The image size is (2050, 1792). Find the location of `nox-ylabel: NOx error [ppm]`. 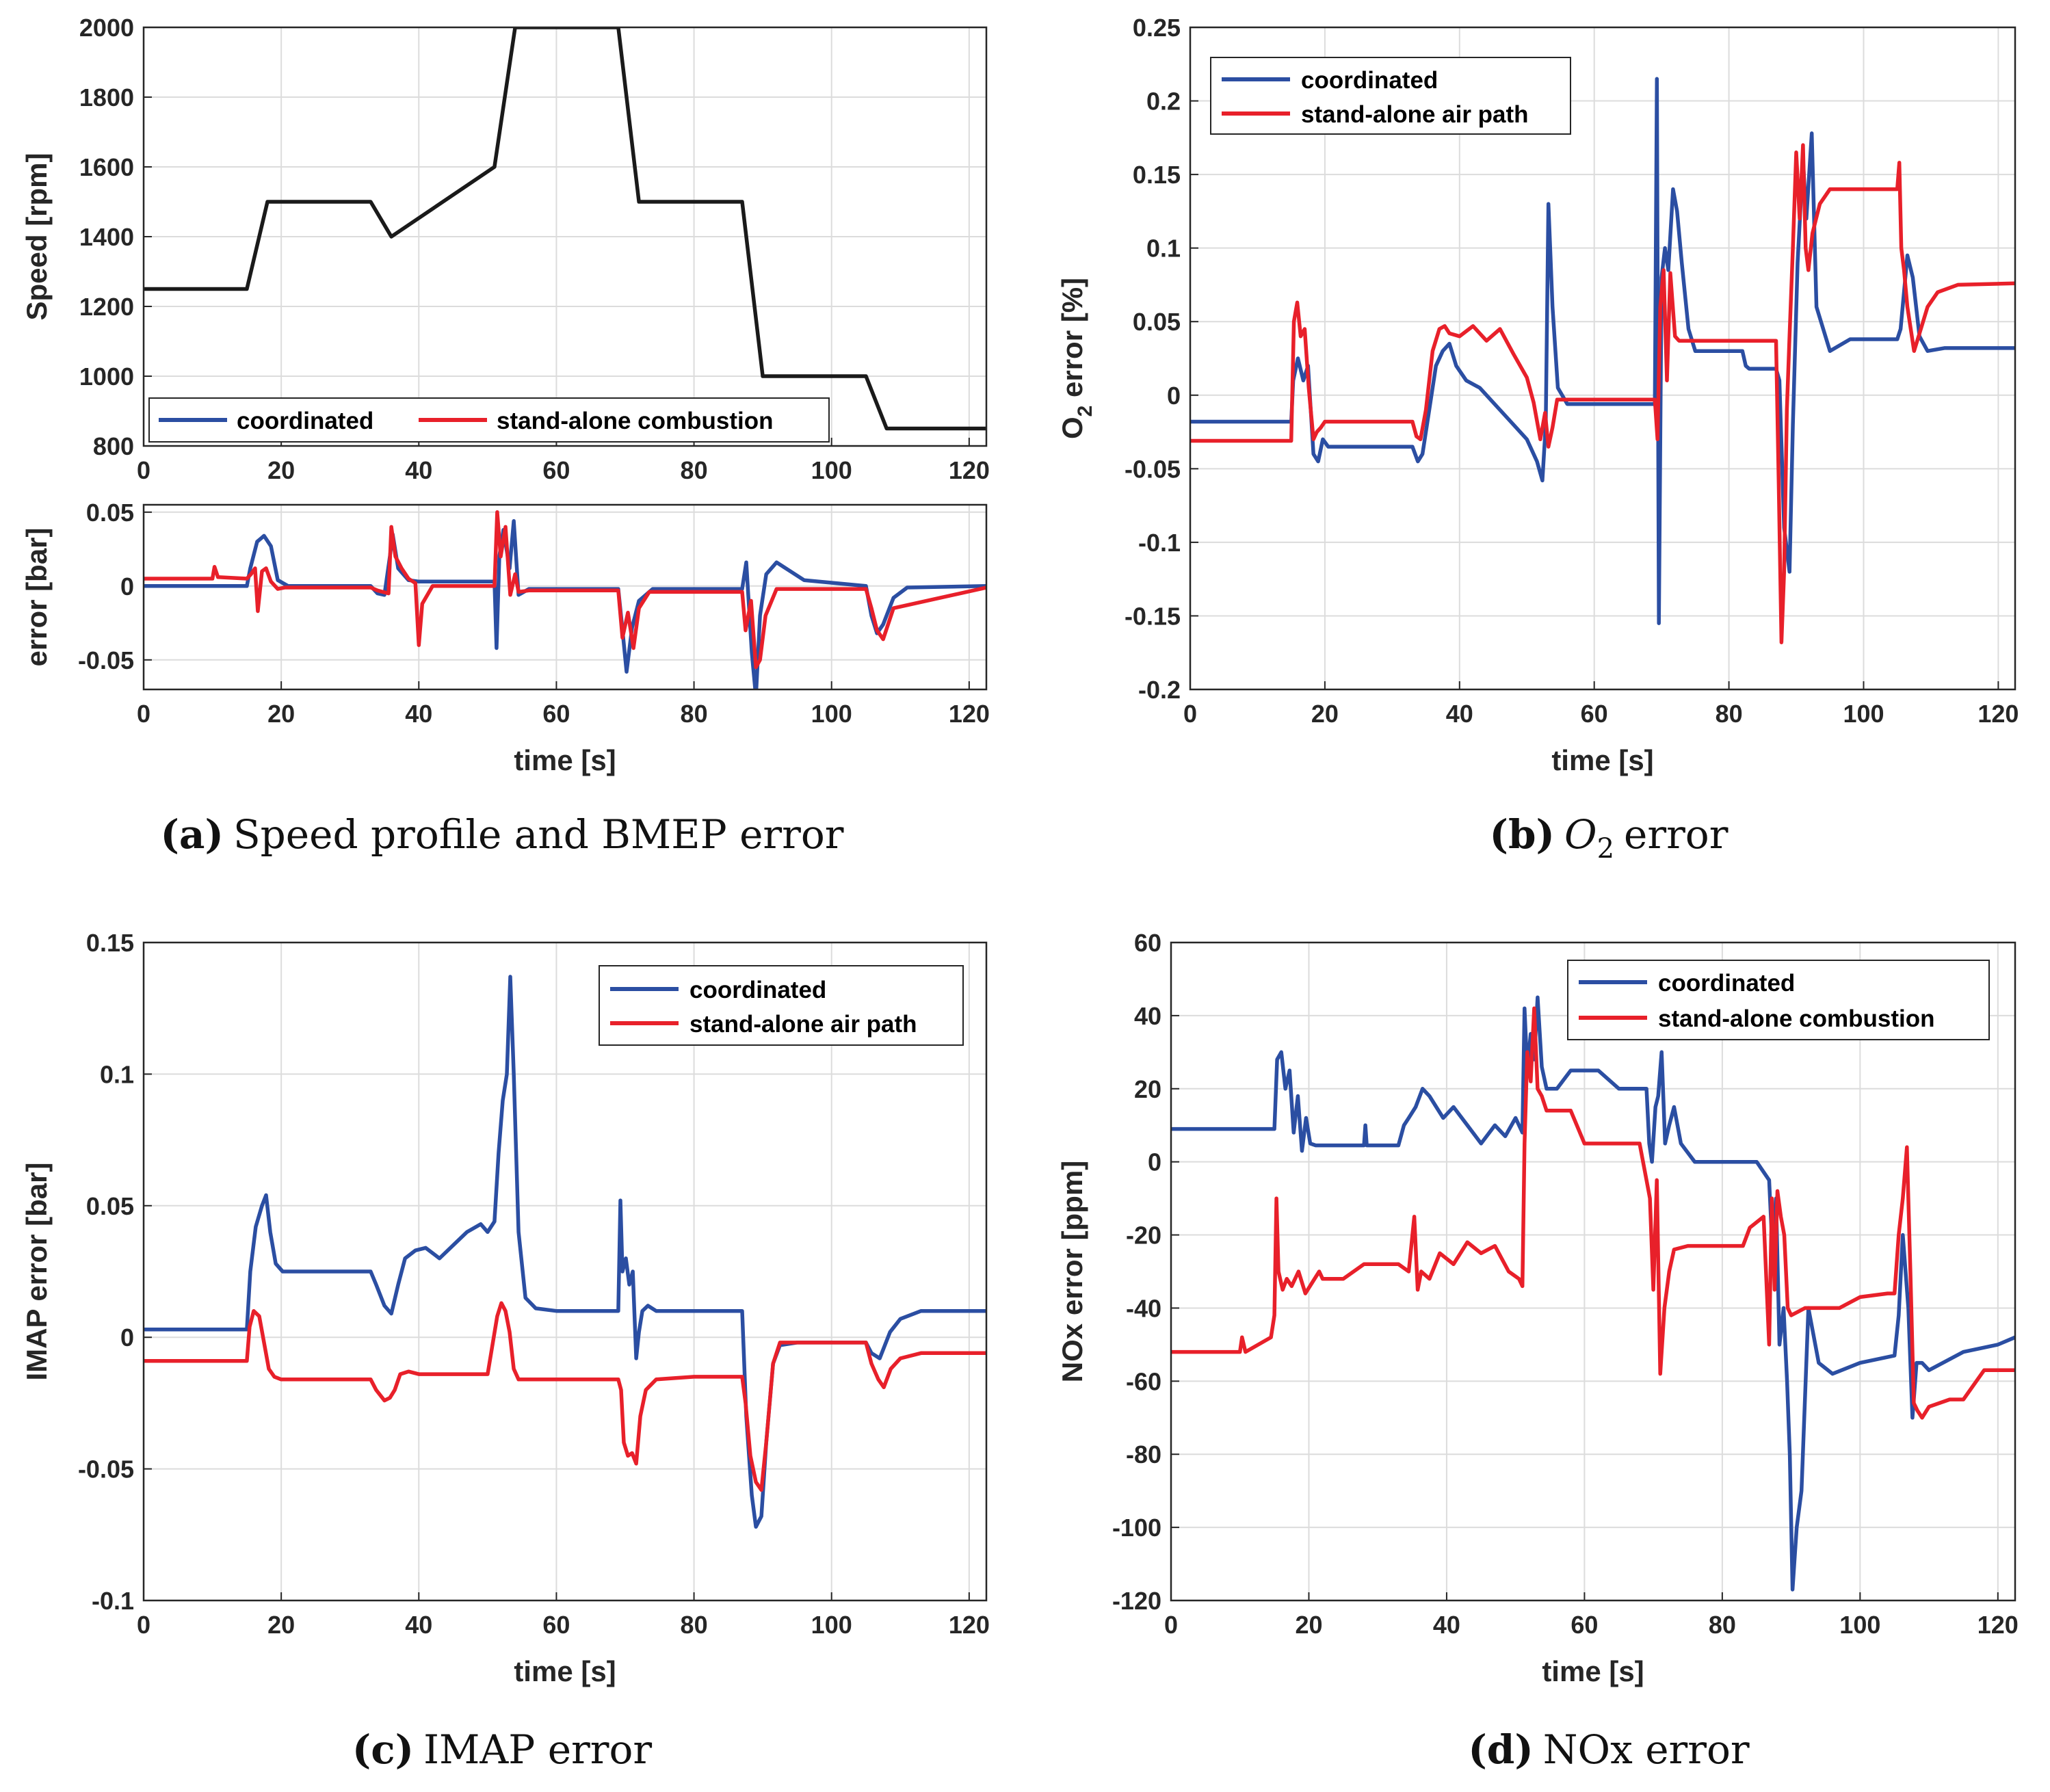

nox-ylabel: NOx error [ppm] is located at coordinates (1072, 1271).